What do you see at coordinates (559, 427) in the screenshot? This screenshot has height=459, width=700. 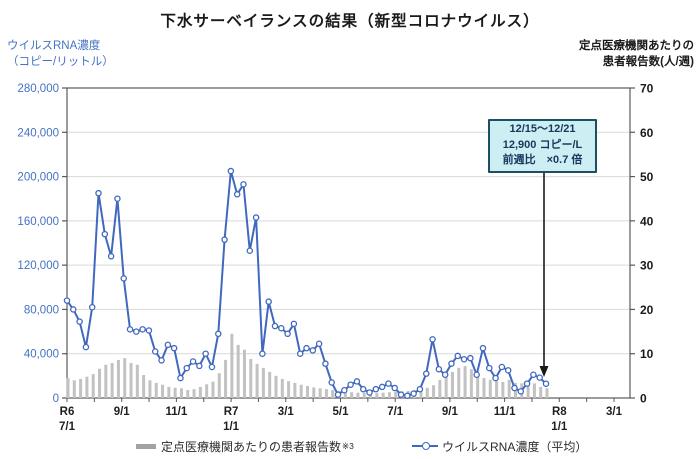 I see `x-axis-tick-sublabel: 1/1` at bounding box center [559, 427].